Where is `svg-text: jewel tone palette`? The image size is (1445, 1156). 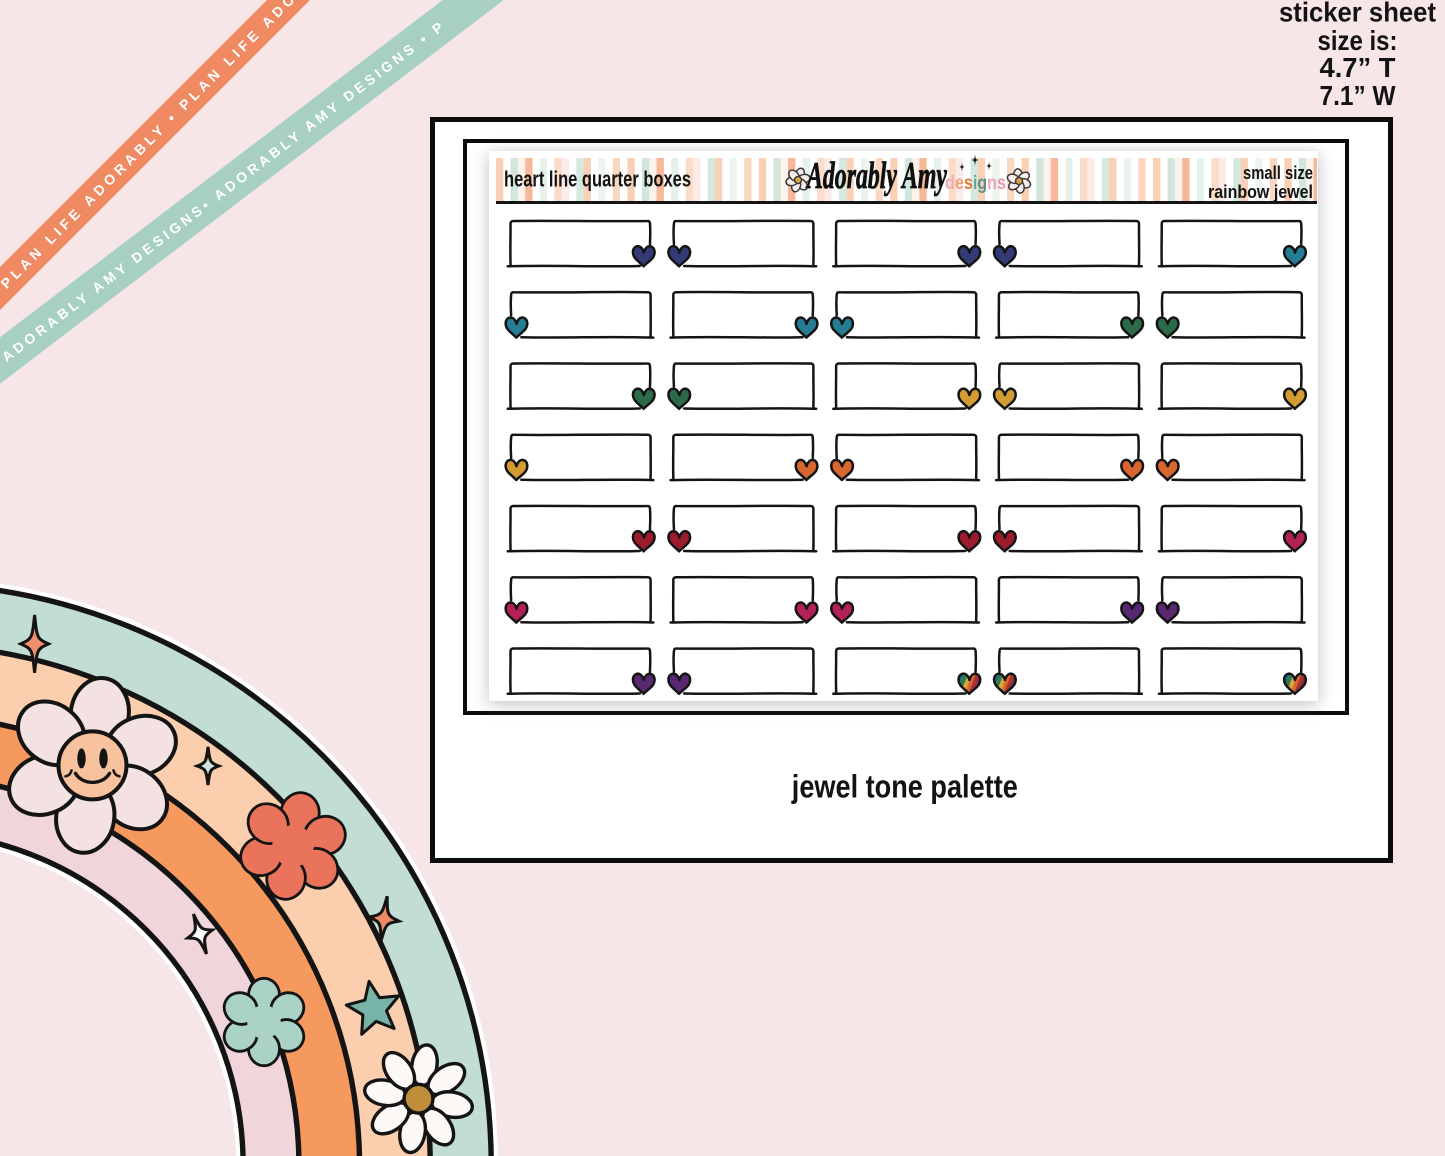
svg-text: jewel tone palette is located at coordinates (904, 787).